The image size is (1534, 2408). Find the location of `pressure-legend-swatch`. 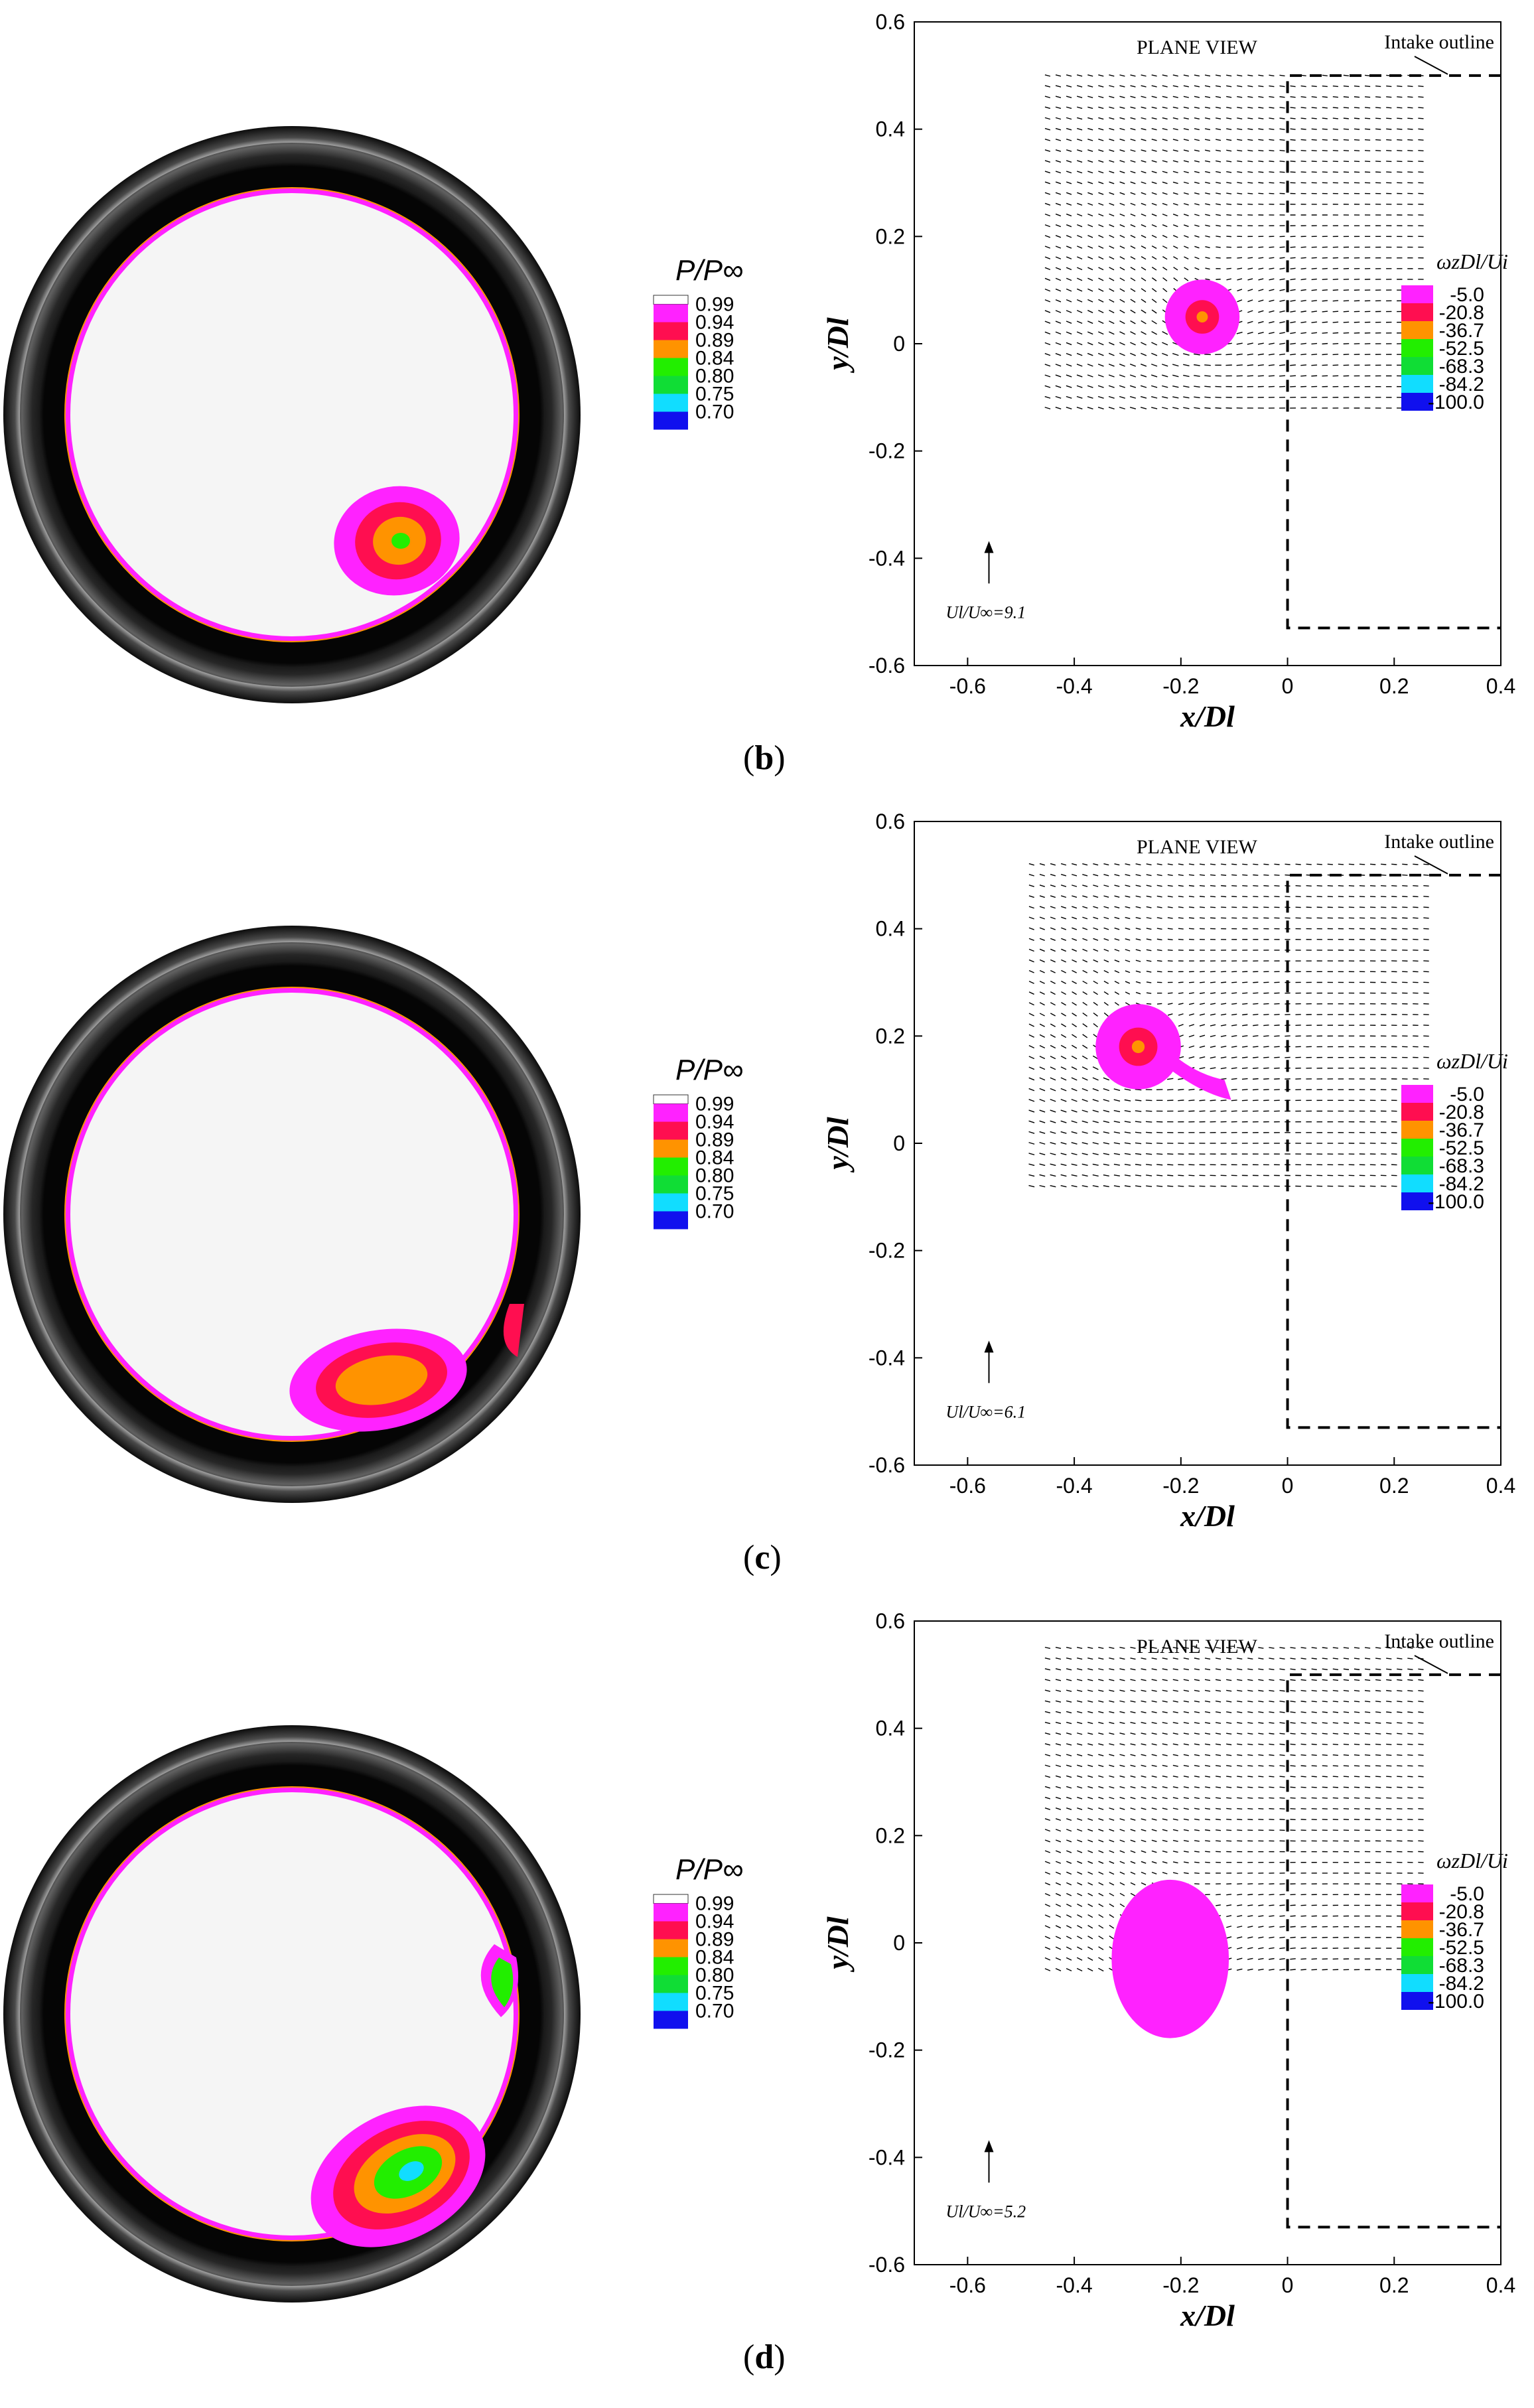

pressure-legend-swatch is located at coordinates (671, 349).